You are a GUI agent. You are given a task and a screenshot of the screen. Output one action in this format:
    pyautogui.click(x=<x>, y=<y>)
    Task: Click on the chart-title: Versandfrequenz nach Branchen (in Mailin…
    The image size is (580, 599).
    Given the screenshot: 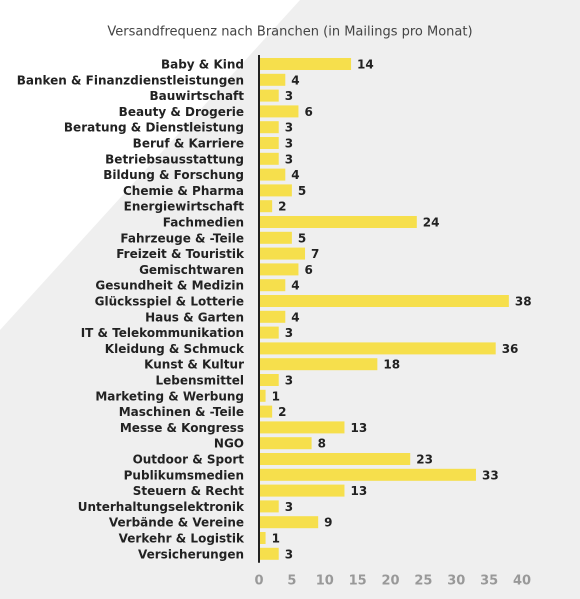 What is the action you would take?
    pyautogui.click(x=289, y=32)
    